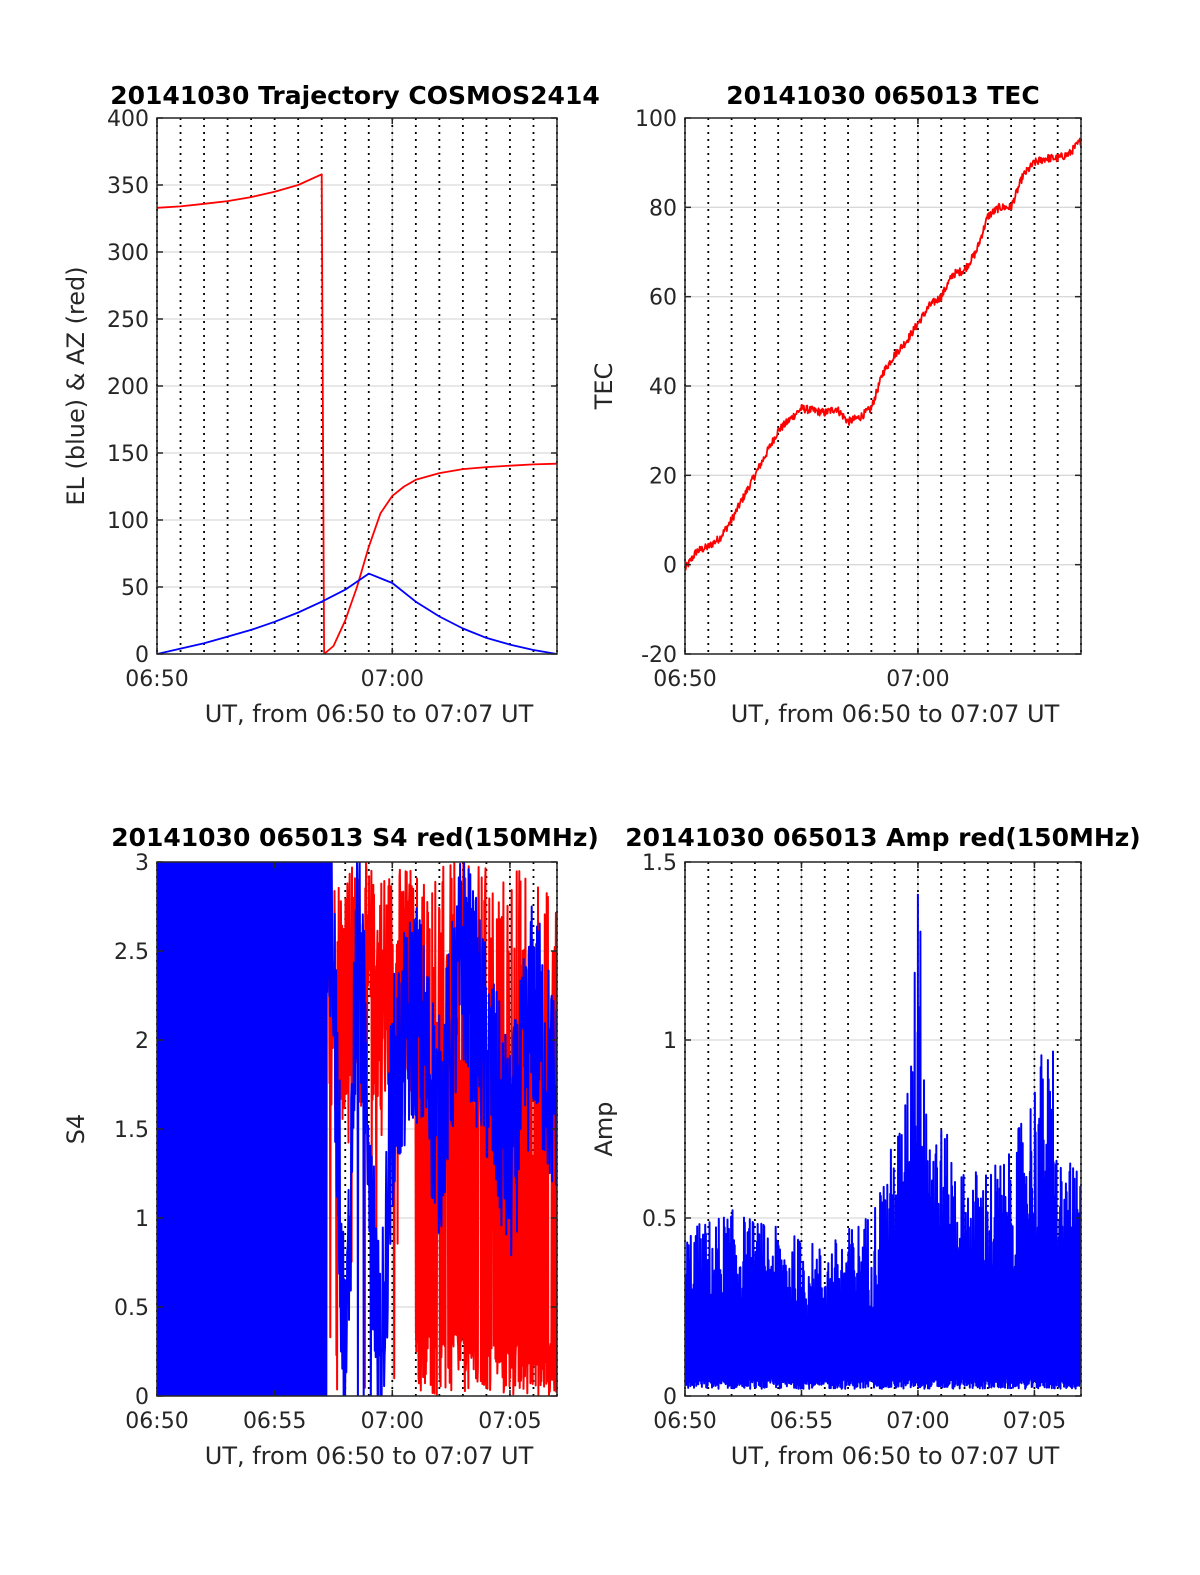  What do you see at coordinates (883, 837) in the screenshot?
I see `chart-title: 20141030 065013 Amp red(150MHz)` at bounding box center [883, 837].